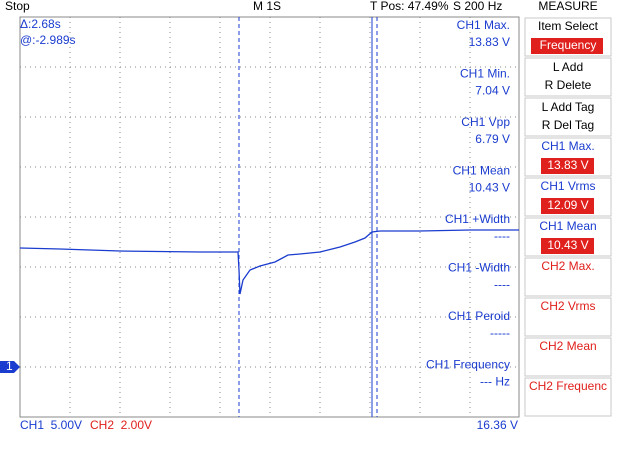  Describe the element at coordinates (48, 40) in the screenshot. I see `cursor-at: @:-2.989s` at that location.